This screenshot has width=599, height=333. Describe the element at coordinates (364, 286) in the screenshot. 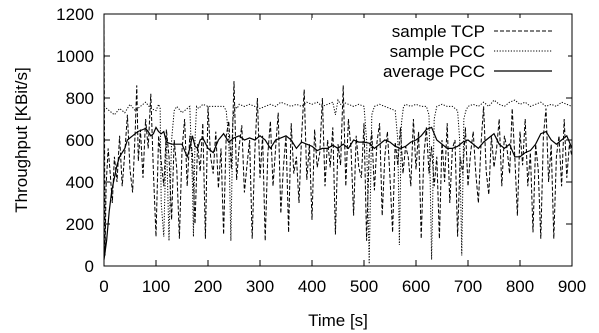

I see `x-tick-label-500: 500` at that location.